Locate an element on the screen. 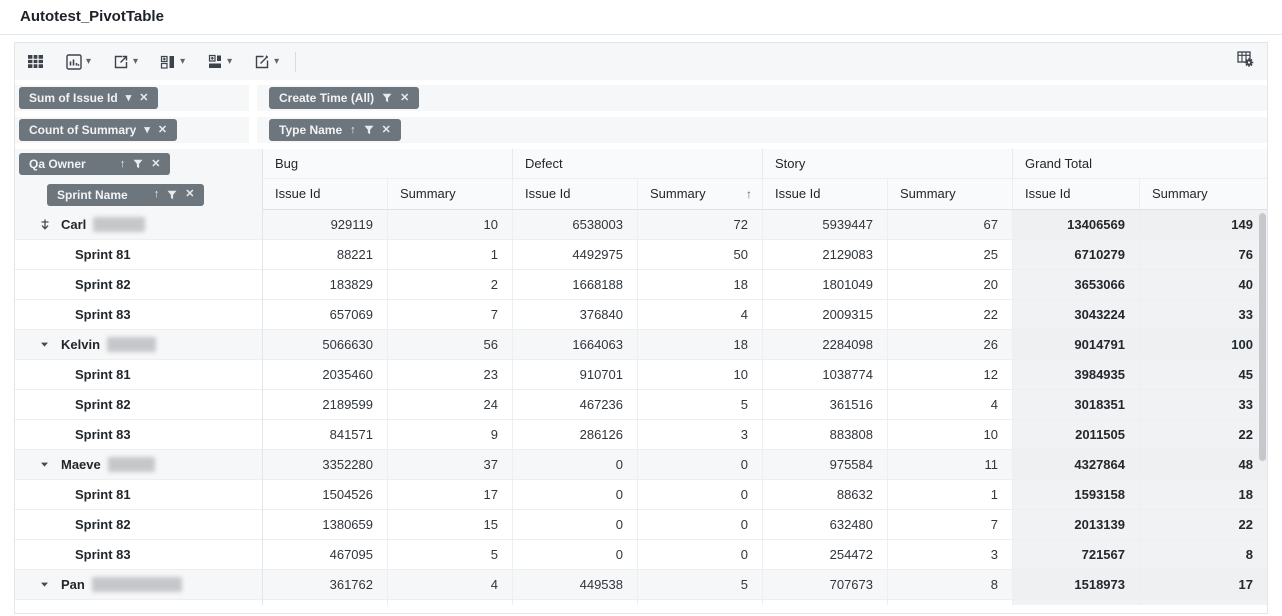  row-fields-button: ▾ is located at coordinates (219, 62).